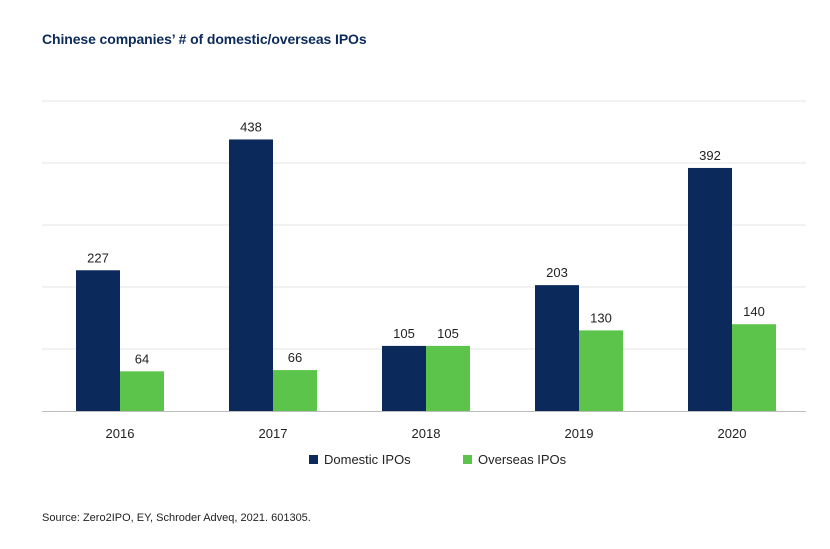 The image size is (830, 549). I want to click on x-tick-label: 2017, so click(273, 433).